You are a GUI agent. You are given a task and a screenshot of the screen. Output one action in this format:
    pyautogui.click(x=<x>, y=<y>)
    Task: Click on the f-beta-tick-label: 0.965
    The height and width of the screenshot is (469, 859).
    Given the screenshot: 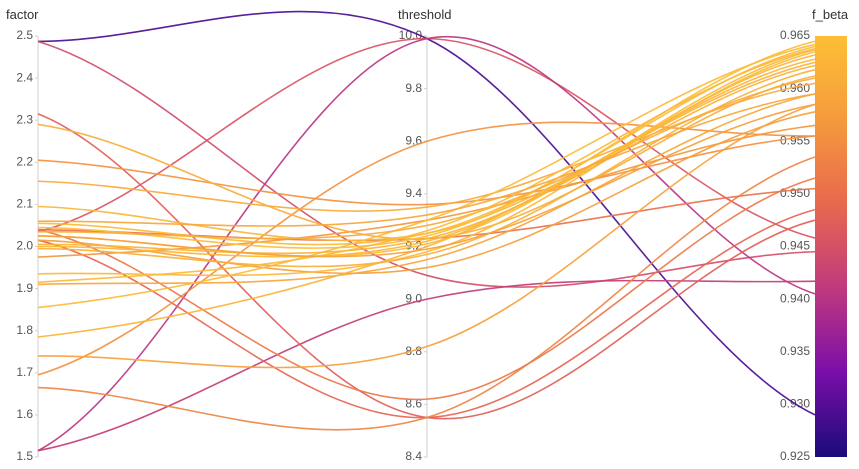 What is the action you would take?
    pyautogui.click(x=795, y=35)
    